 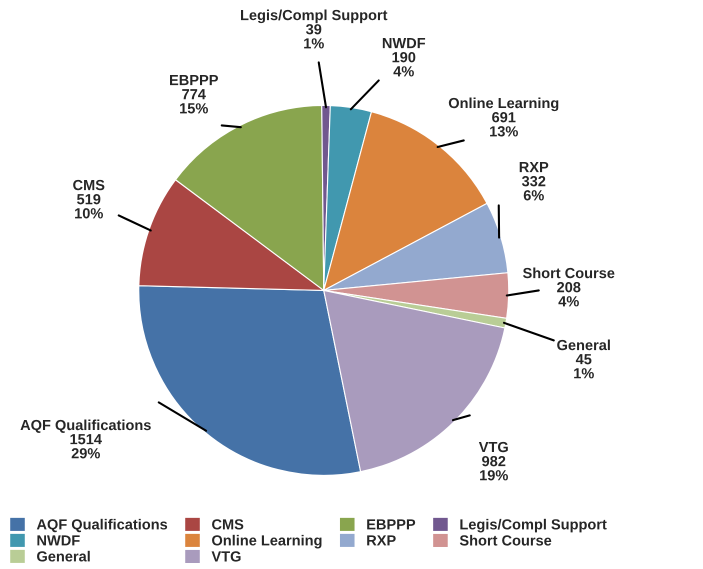 I want to click on legend-label: AQF Qualifications, so click(x=102, y=525).